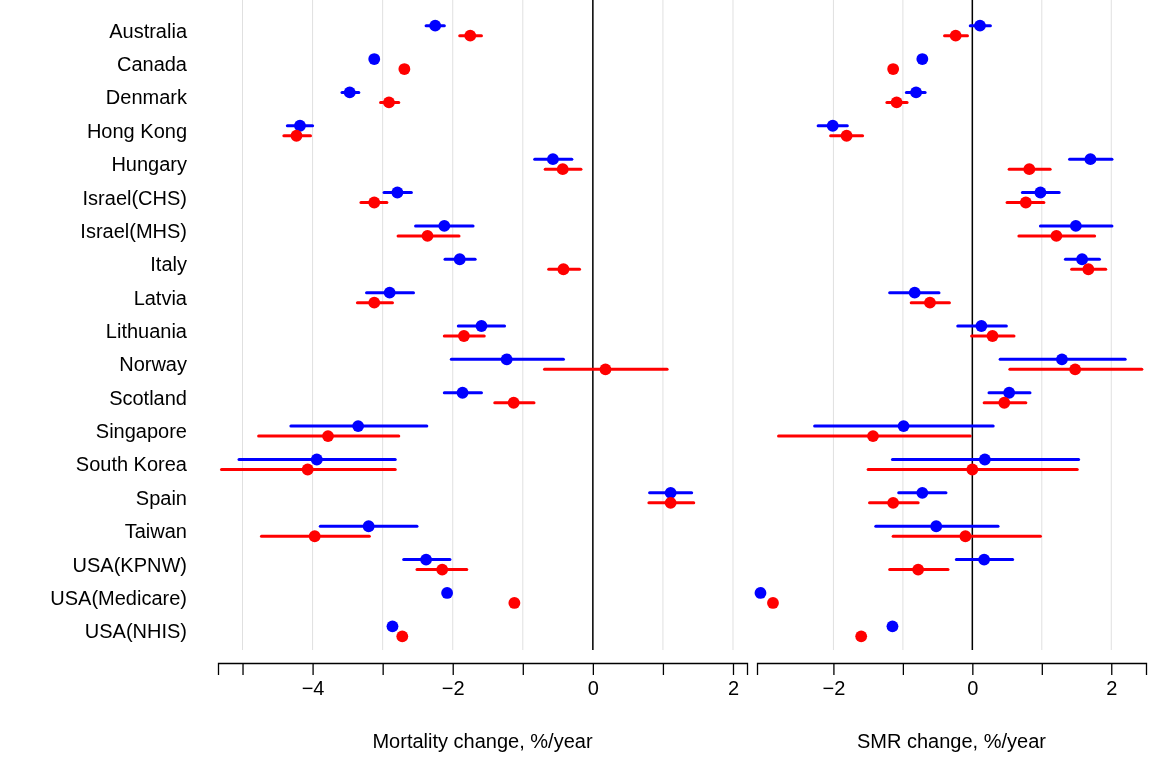 This screenshot has height=758, width=1149. I want to click on x-axis-title: SMR change, %/year, so click(952, 741).